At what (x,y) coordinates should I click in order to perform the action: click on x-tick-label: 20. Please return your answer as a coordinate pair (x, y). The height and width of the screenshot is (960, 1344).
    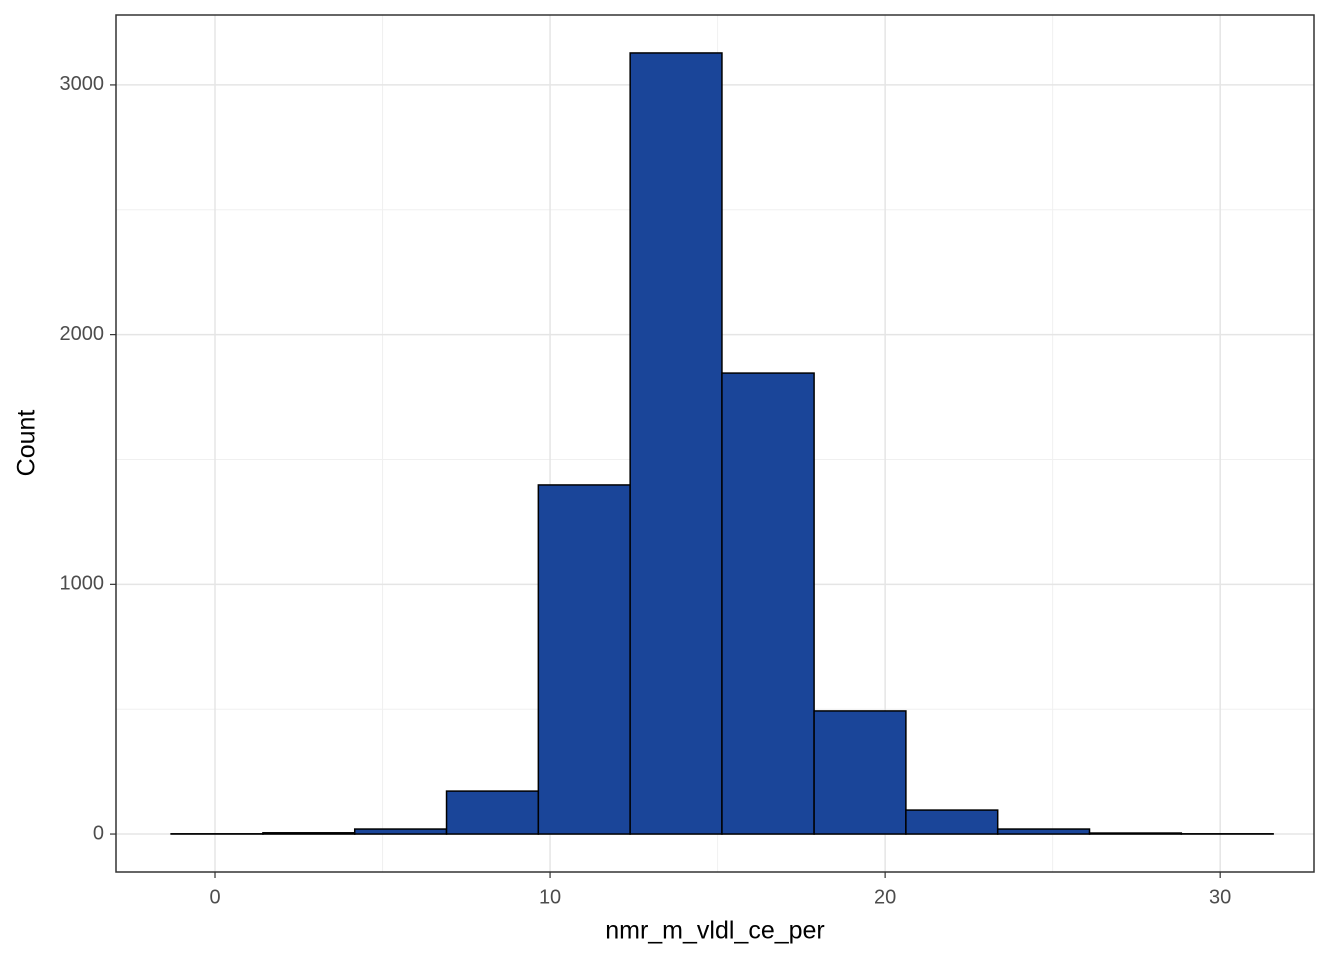
    Looking at the image, I should click on (885, 897).